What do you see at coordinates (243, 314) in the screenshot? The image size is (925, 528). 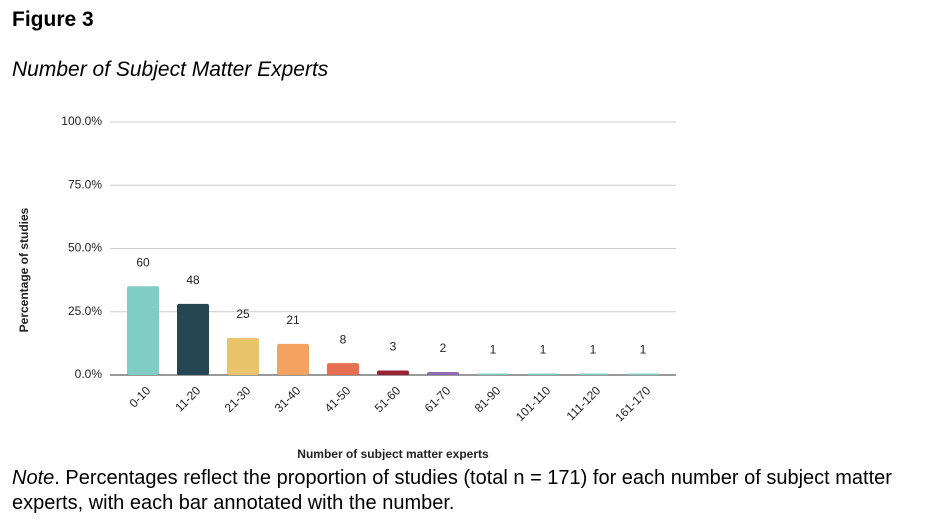 I see `data-label: 25` at bounding box center [243, 314].